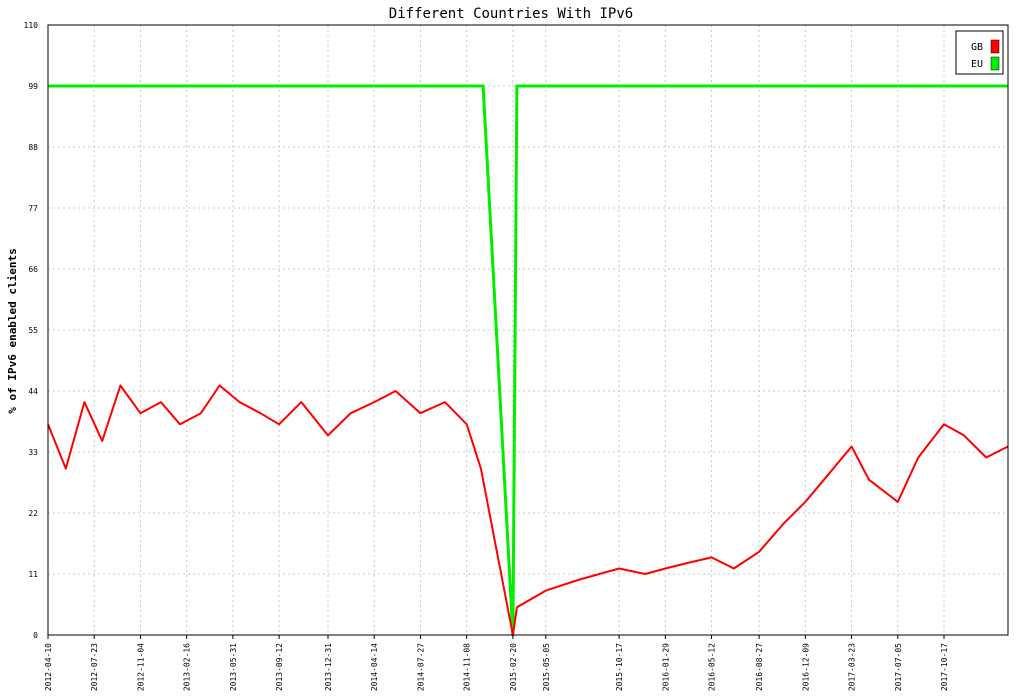  I want to click on x-tick-label: 2015-05-05, so click(546, 667).